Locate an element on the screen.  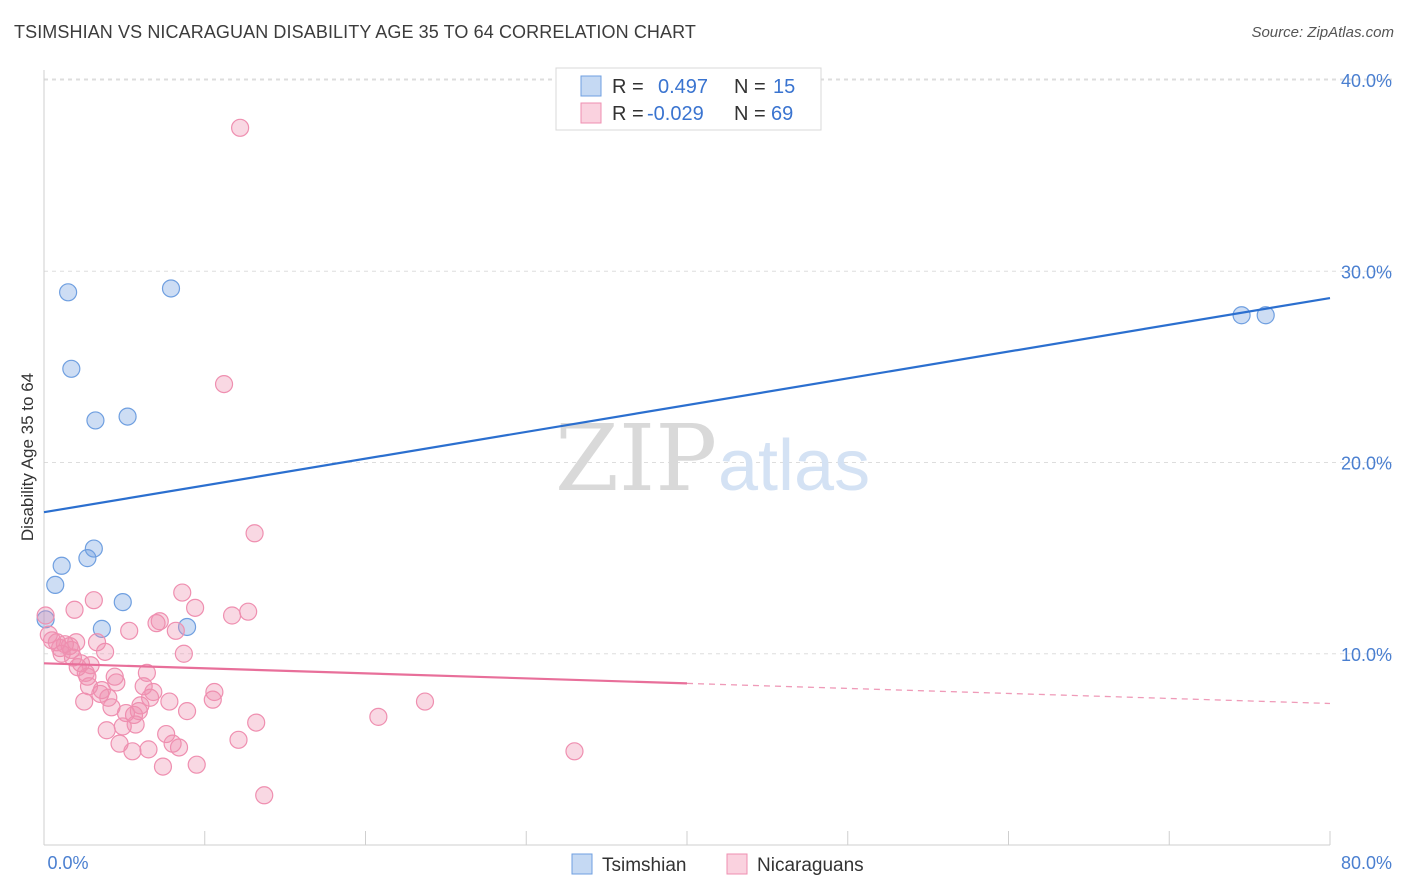
x-tick-label-max: 80.0% is located at coordinates (1366, 863).